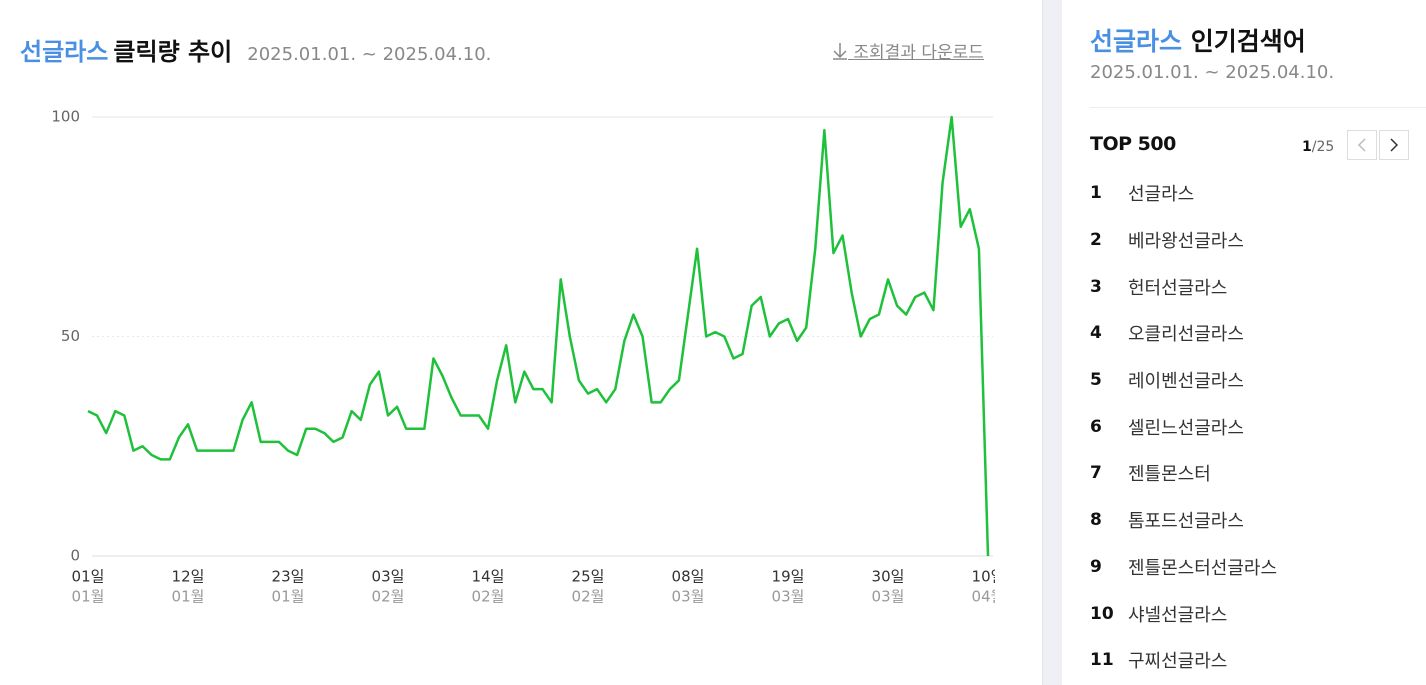 This screenshot has height=685, width=1426. Describe the element at coordinates (1203, 568) in the screenshot. I see `term: 젠틀몬스터선글라스` at that location.